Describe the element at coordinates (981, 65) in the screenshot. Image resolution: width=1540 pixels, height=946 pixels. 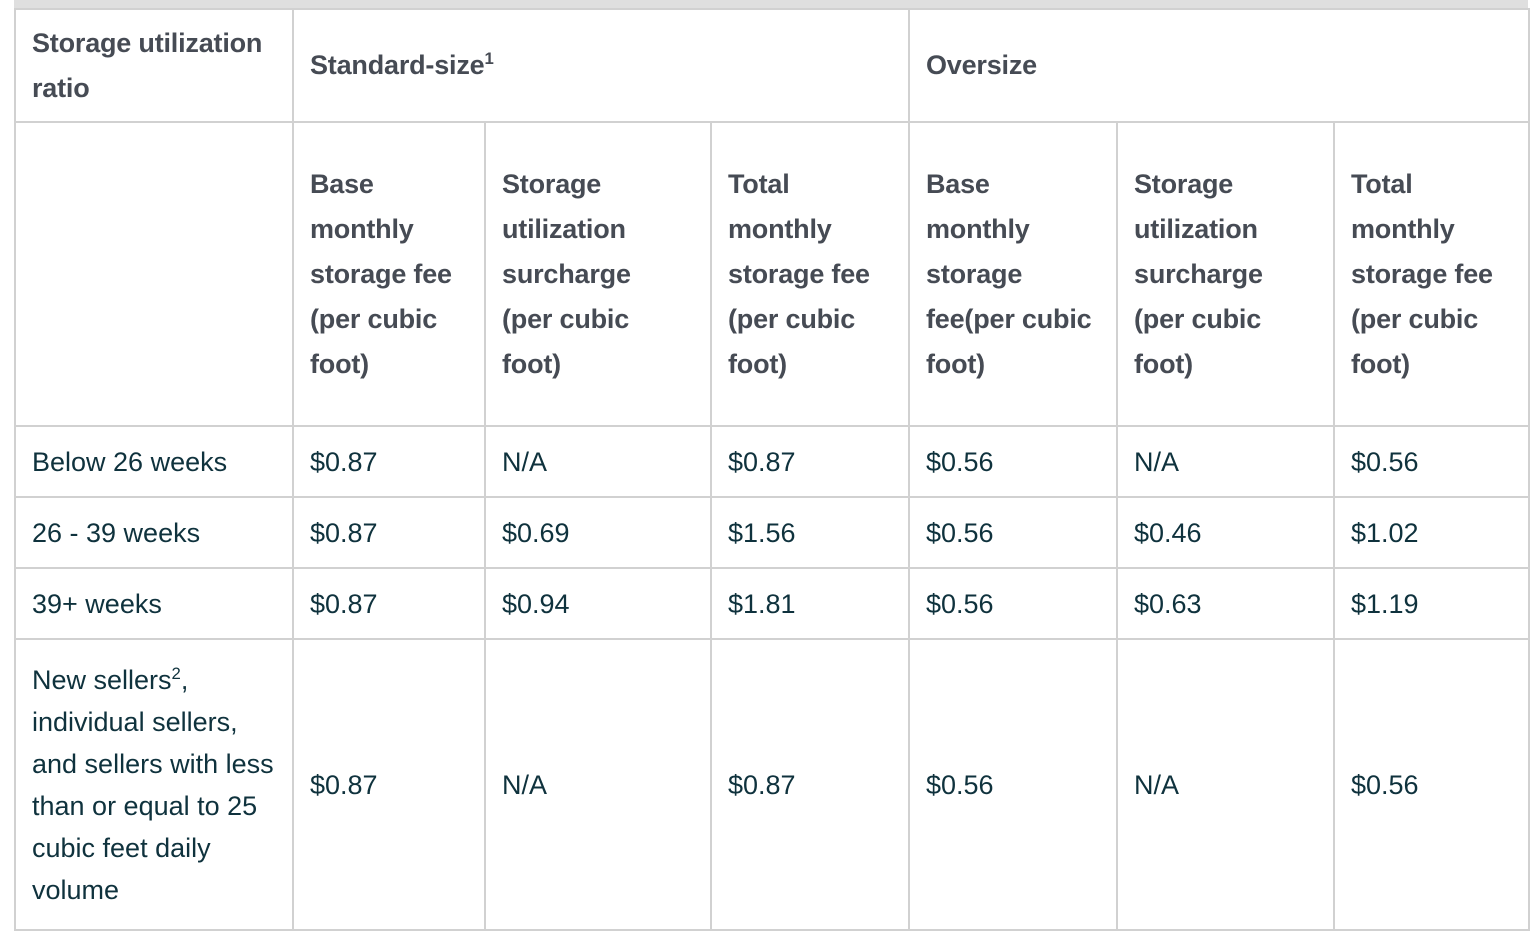
I see `group-header-oversize-label: Oversize` at that location.